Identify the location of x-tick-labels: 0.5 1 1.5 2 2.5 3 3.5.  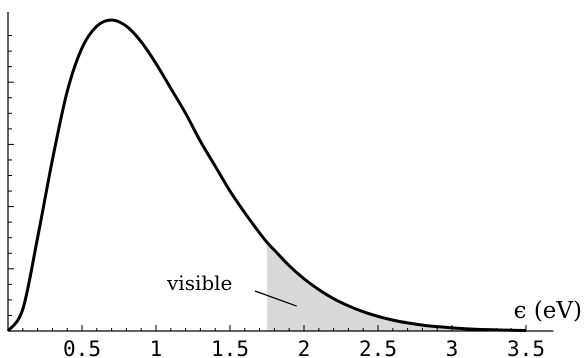
(304, 347).